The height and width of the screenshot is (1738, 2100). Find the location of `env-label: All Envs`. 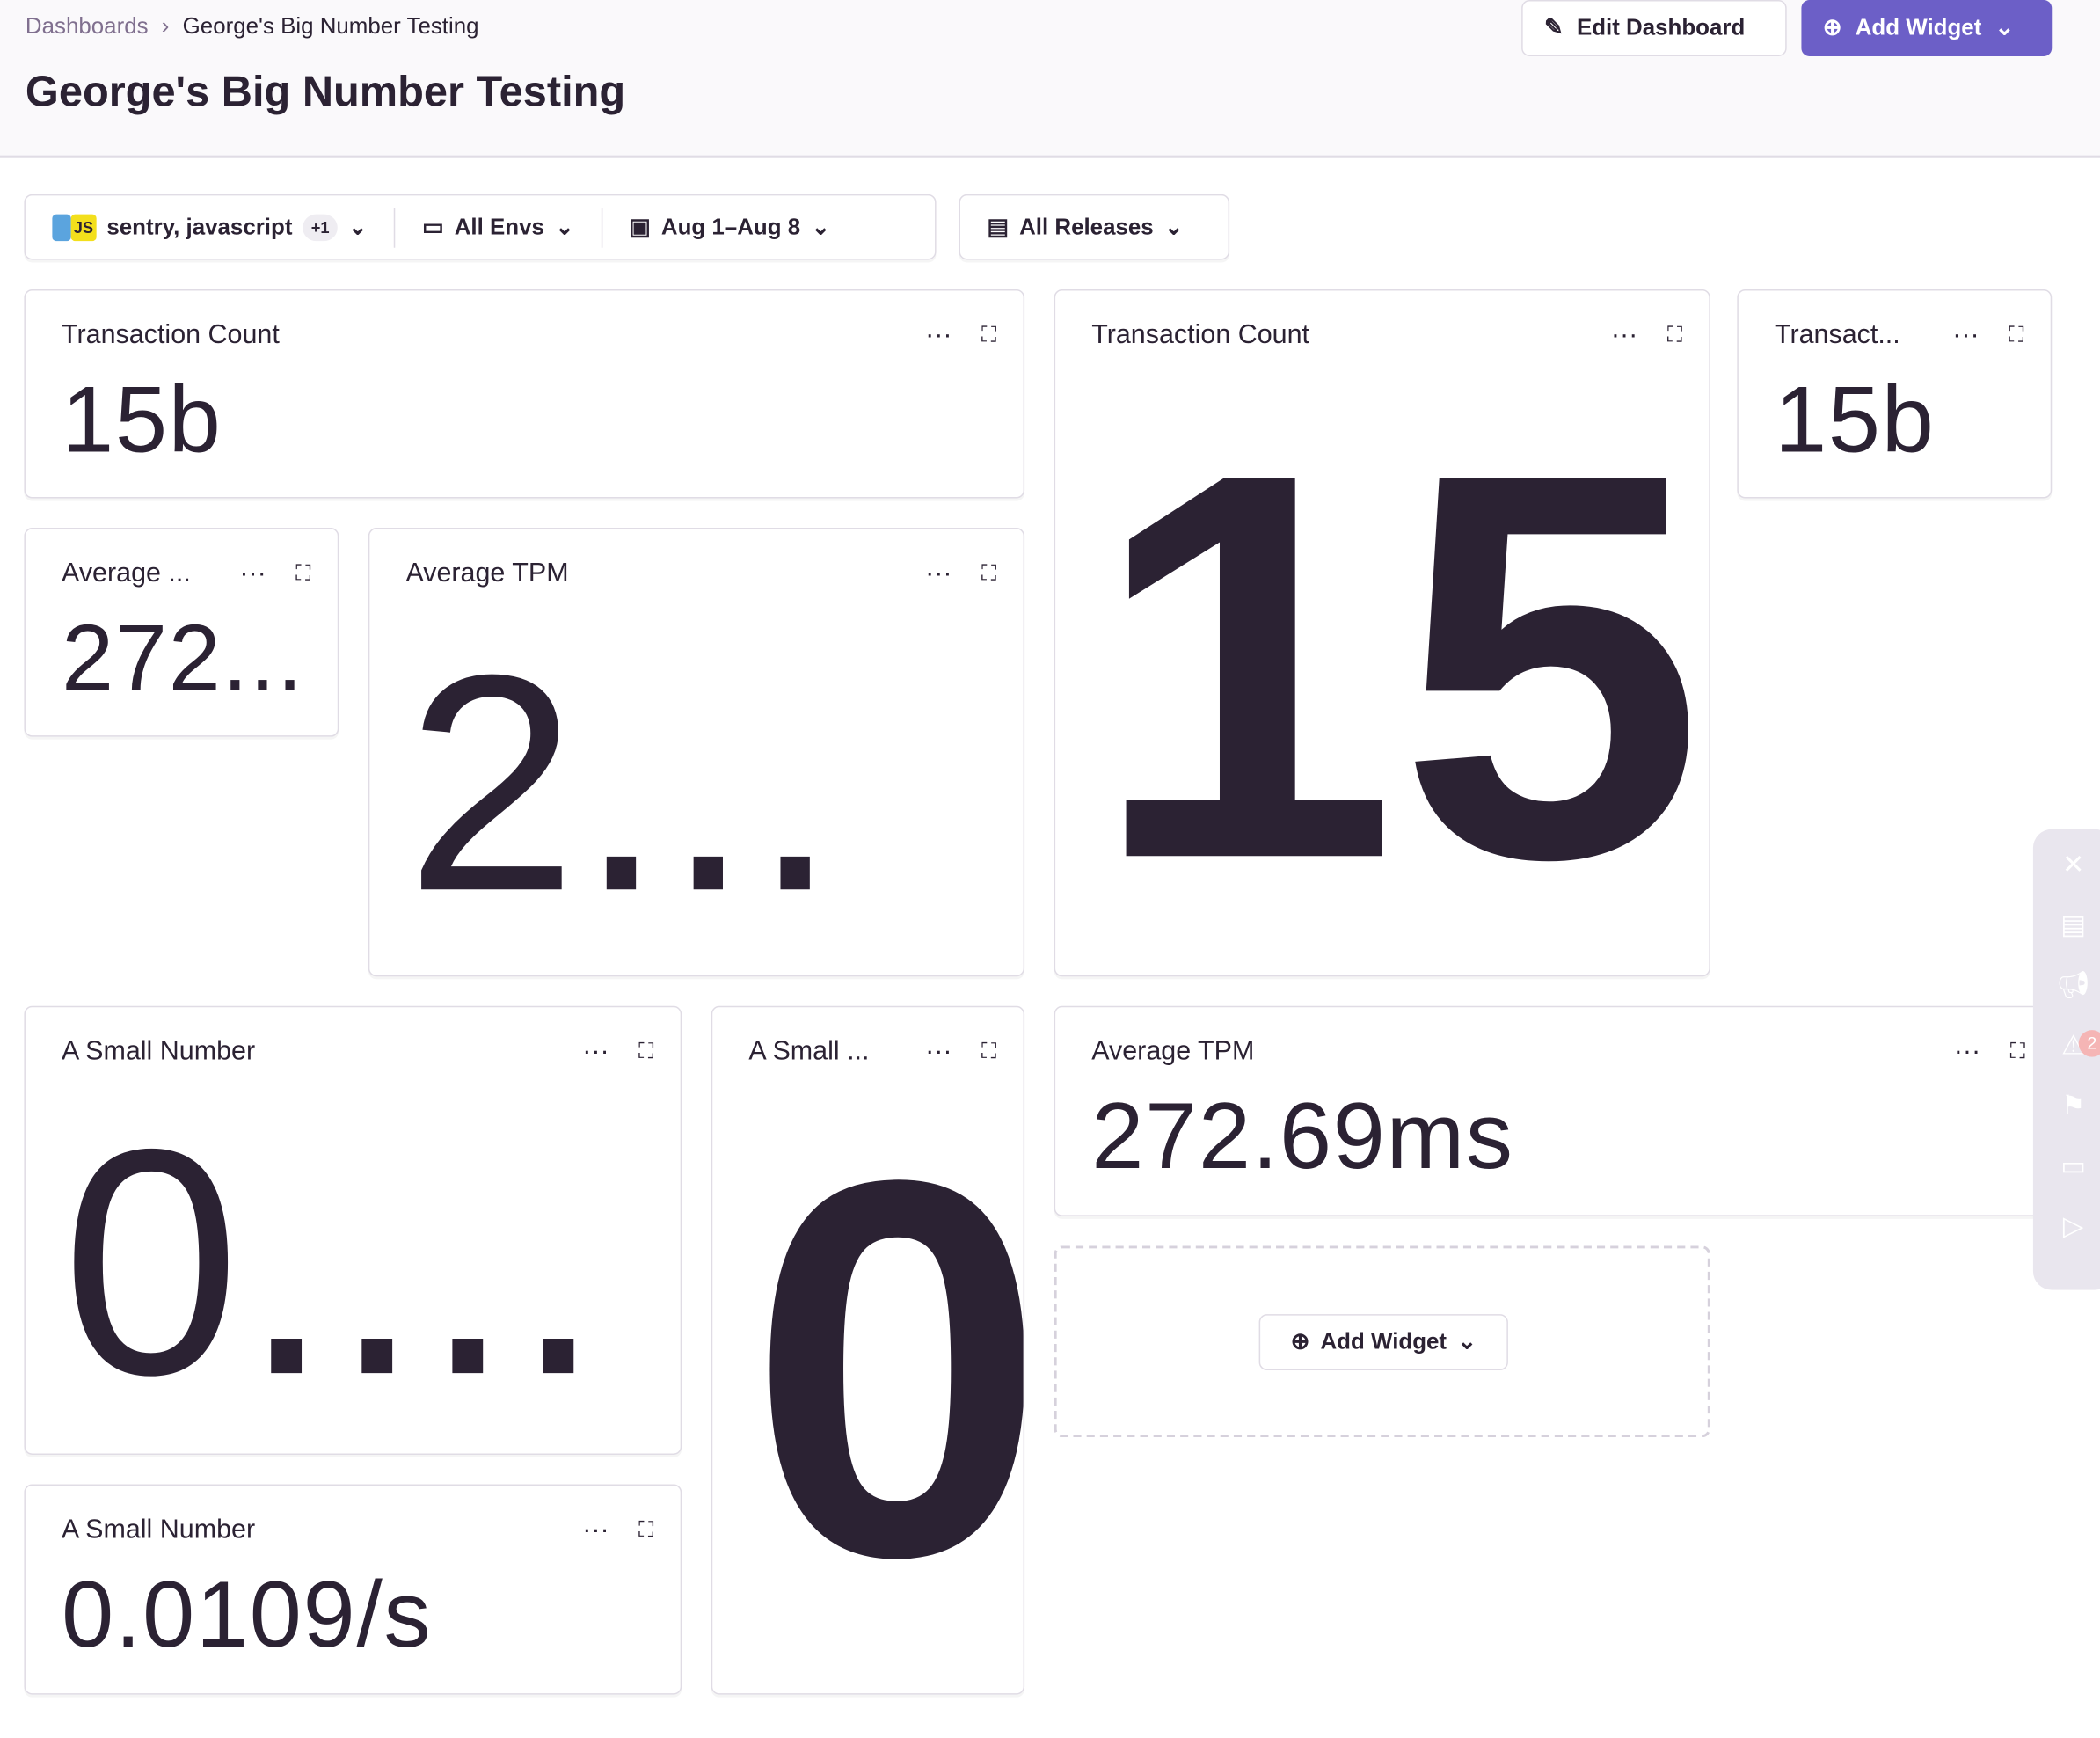

env-label: All Envs is located at coordinates (499, 226).